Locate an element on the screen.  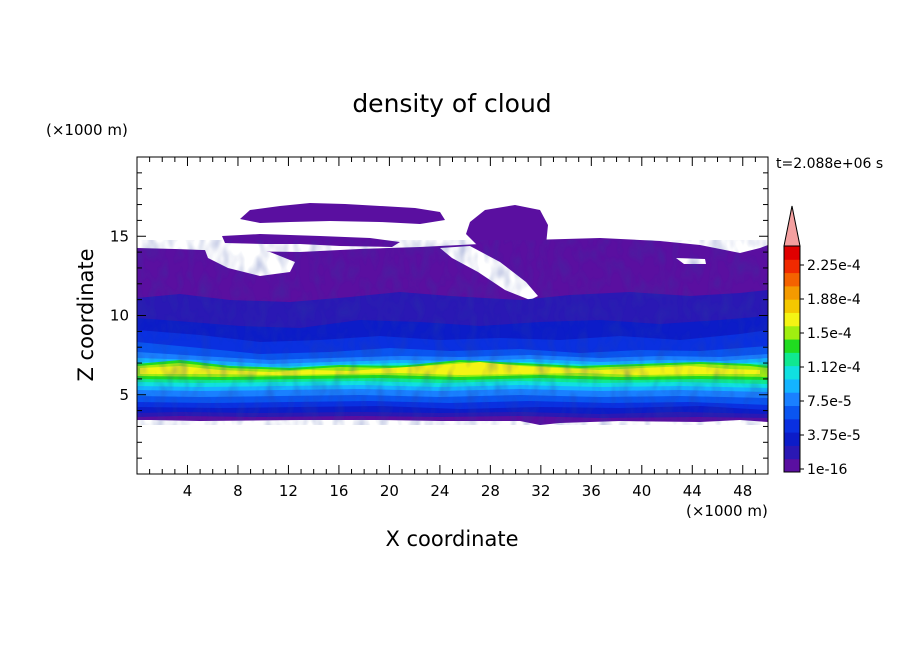
x-tick-label: 8 is located at coordinates (238, 491).